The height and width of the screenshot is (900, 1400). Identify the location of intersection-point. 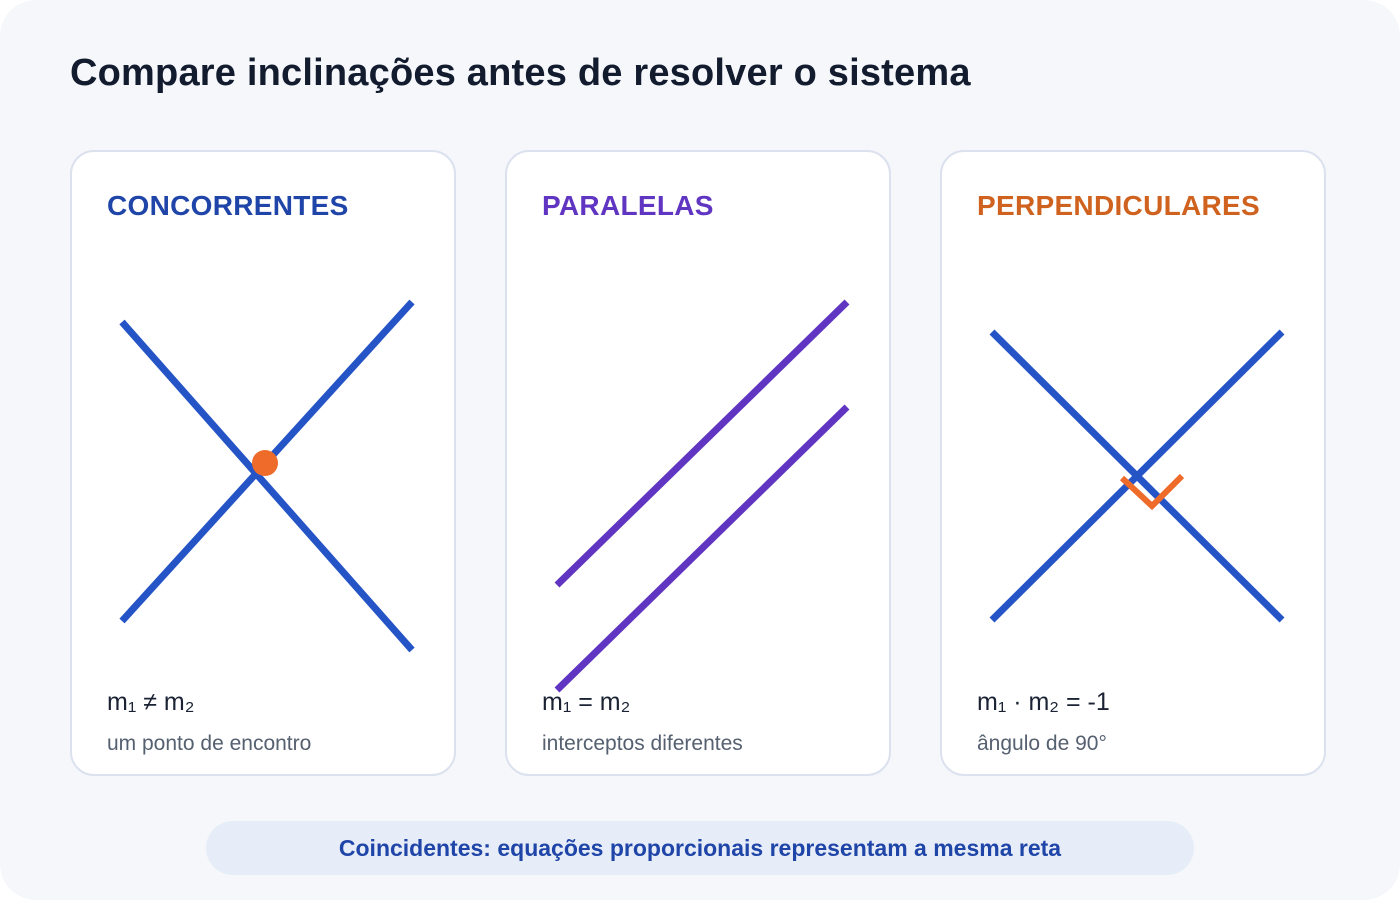
(265, 463).